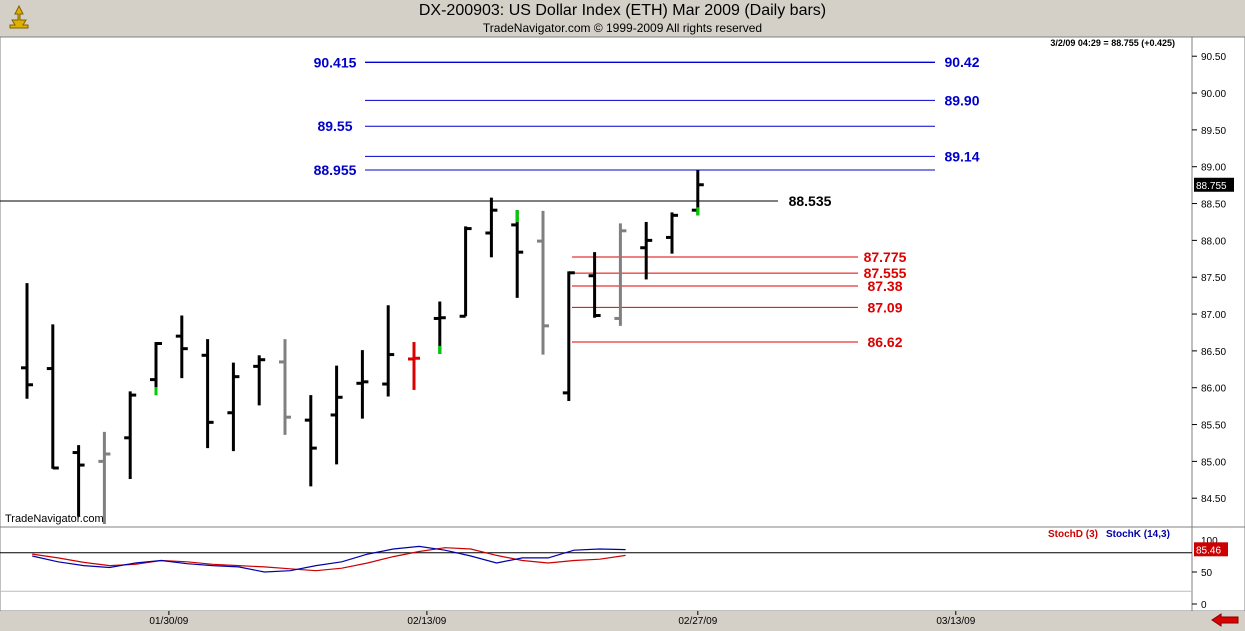 The height and width of the screenshot is (631, 1245). I want to click on legend-stochk: StochK (14,3), so click(1138, 534).